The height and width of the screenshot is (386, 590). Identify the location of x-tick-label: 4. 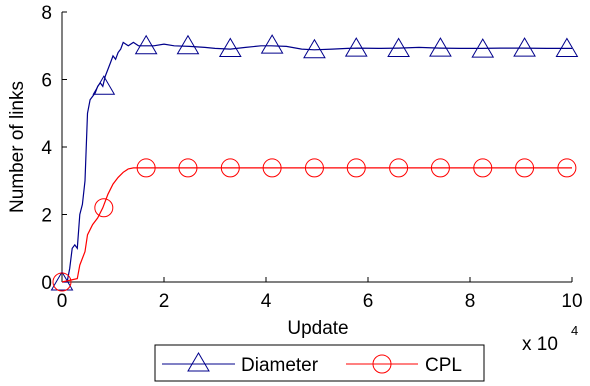
(266, 301).